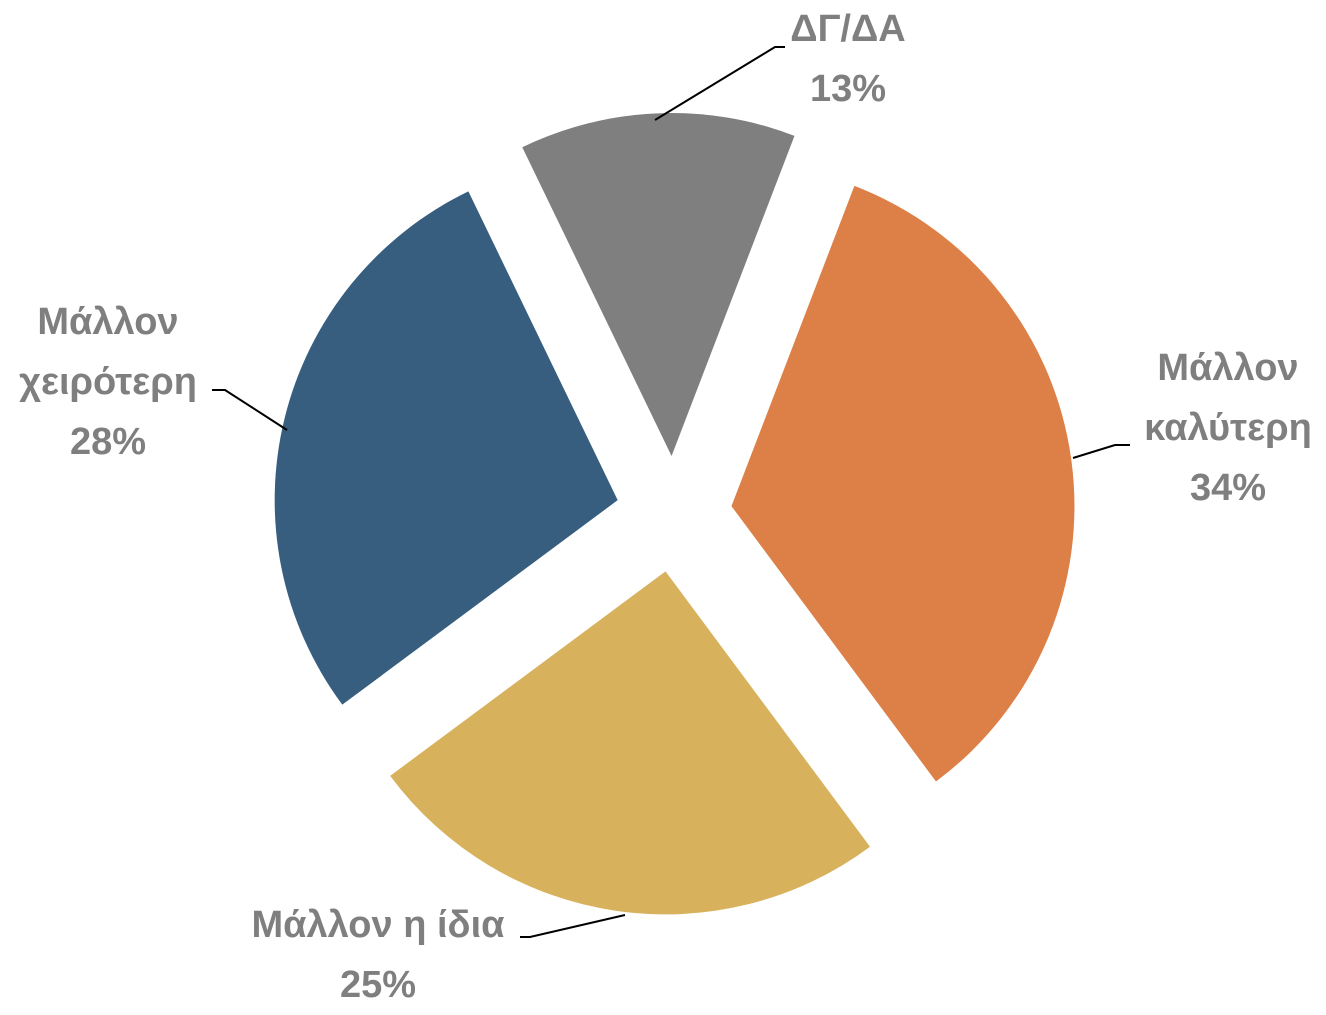 The height and width of the screenshot is (1015, 1326). What do you see at coordinates (1228, 488) in the screenshot?
I see `value-label: 34%` at bounding box center [1228, 488].